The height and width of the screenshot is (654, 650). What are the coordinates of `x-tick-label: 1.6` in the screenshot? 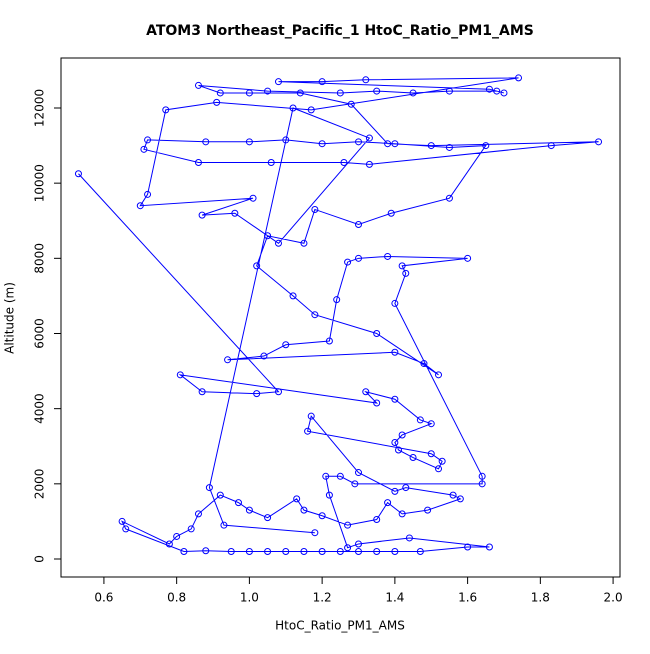 It's located at (467, 598).